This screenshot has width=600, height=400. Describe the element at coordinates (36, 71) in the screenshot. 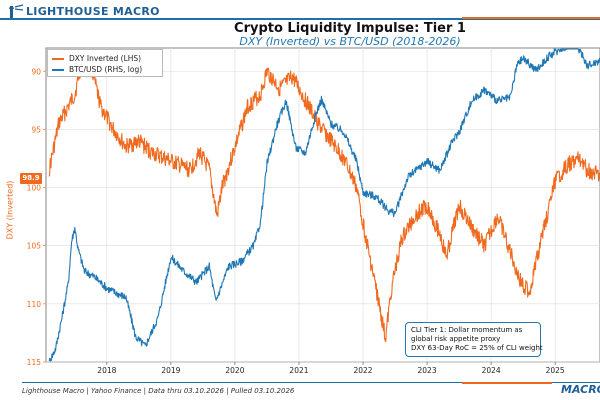

I see `y-tick-label-90: 90` at that location.